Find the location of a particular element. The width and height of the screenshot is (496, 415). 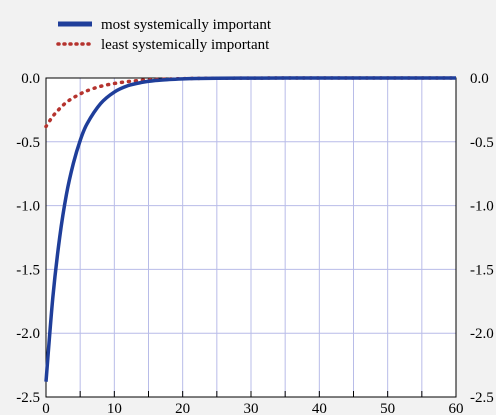

legend-label-most: most systemically important is located at coordinates (186, 25).